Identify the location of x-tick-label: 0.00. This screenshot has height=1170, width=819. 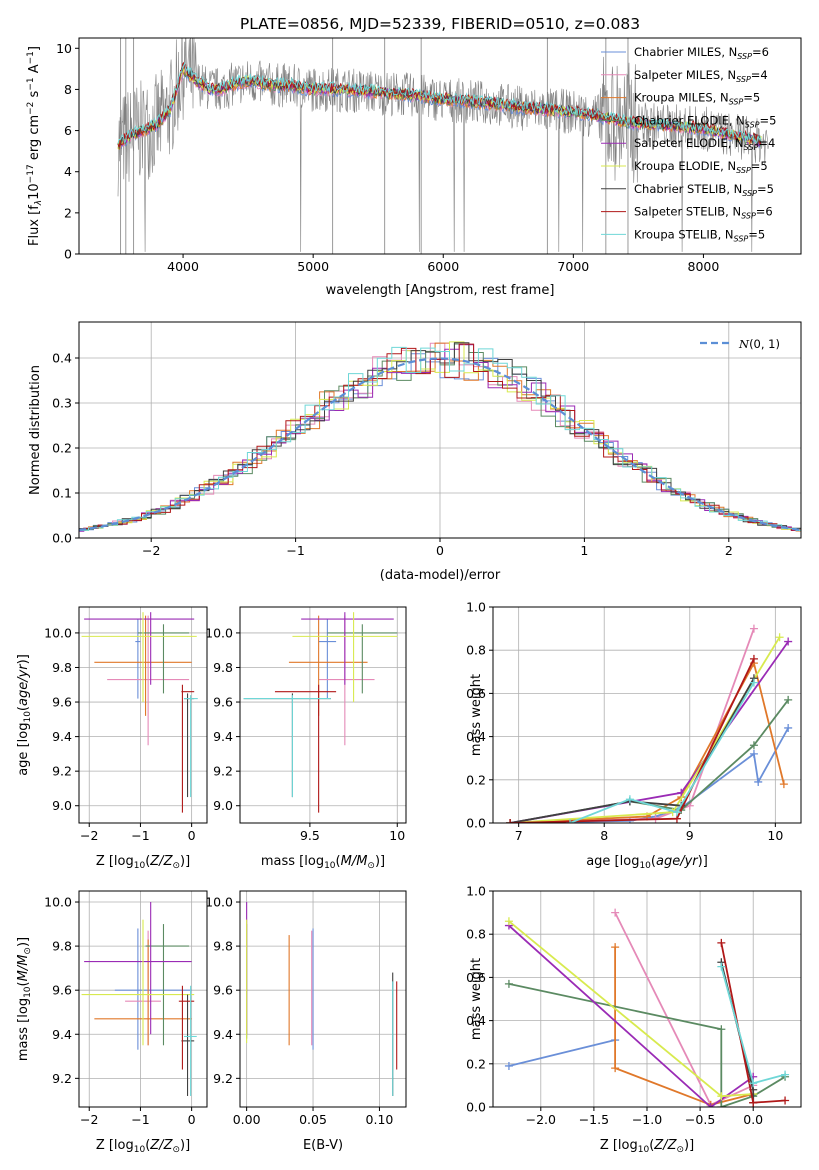
(247, 1119).